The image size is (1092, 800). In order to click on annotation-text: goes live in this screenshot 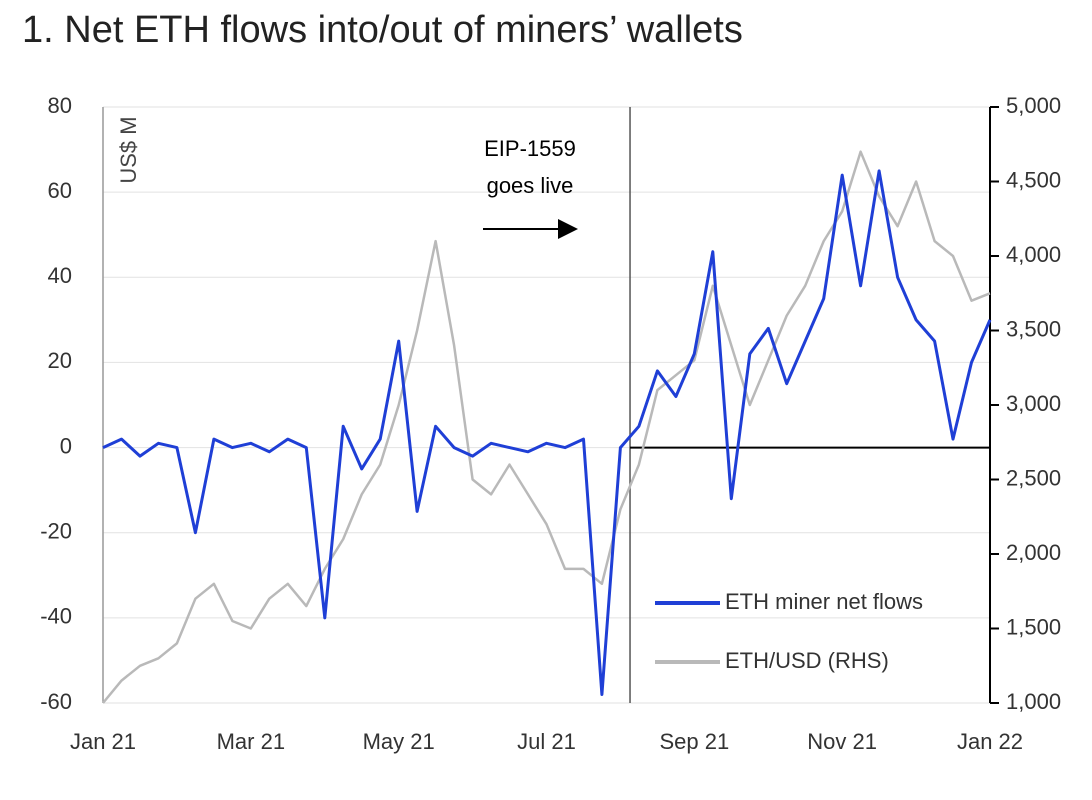, I will do `click(530, 185)`.